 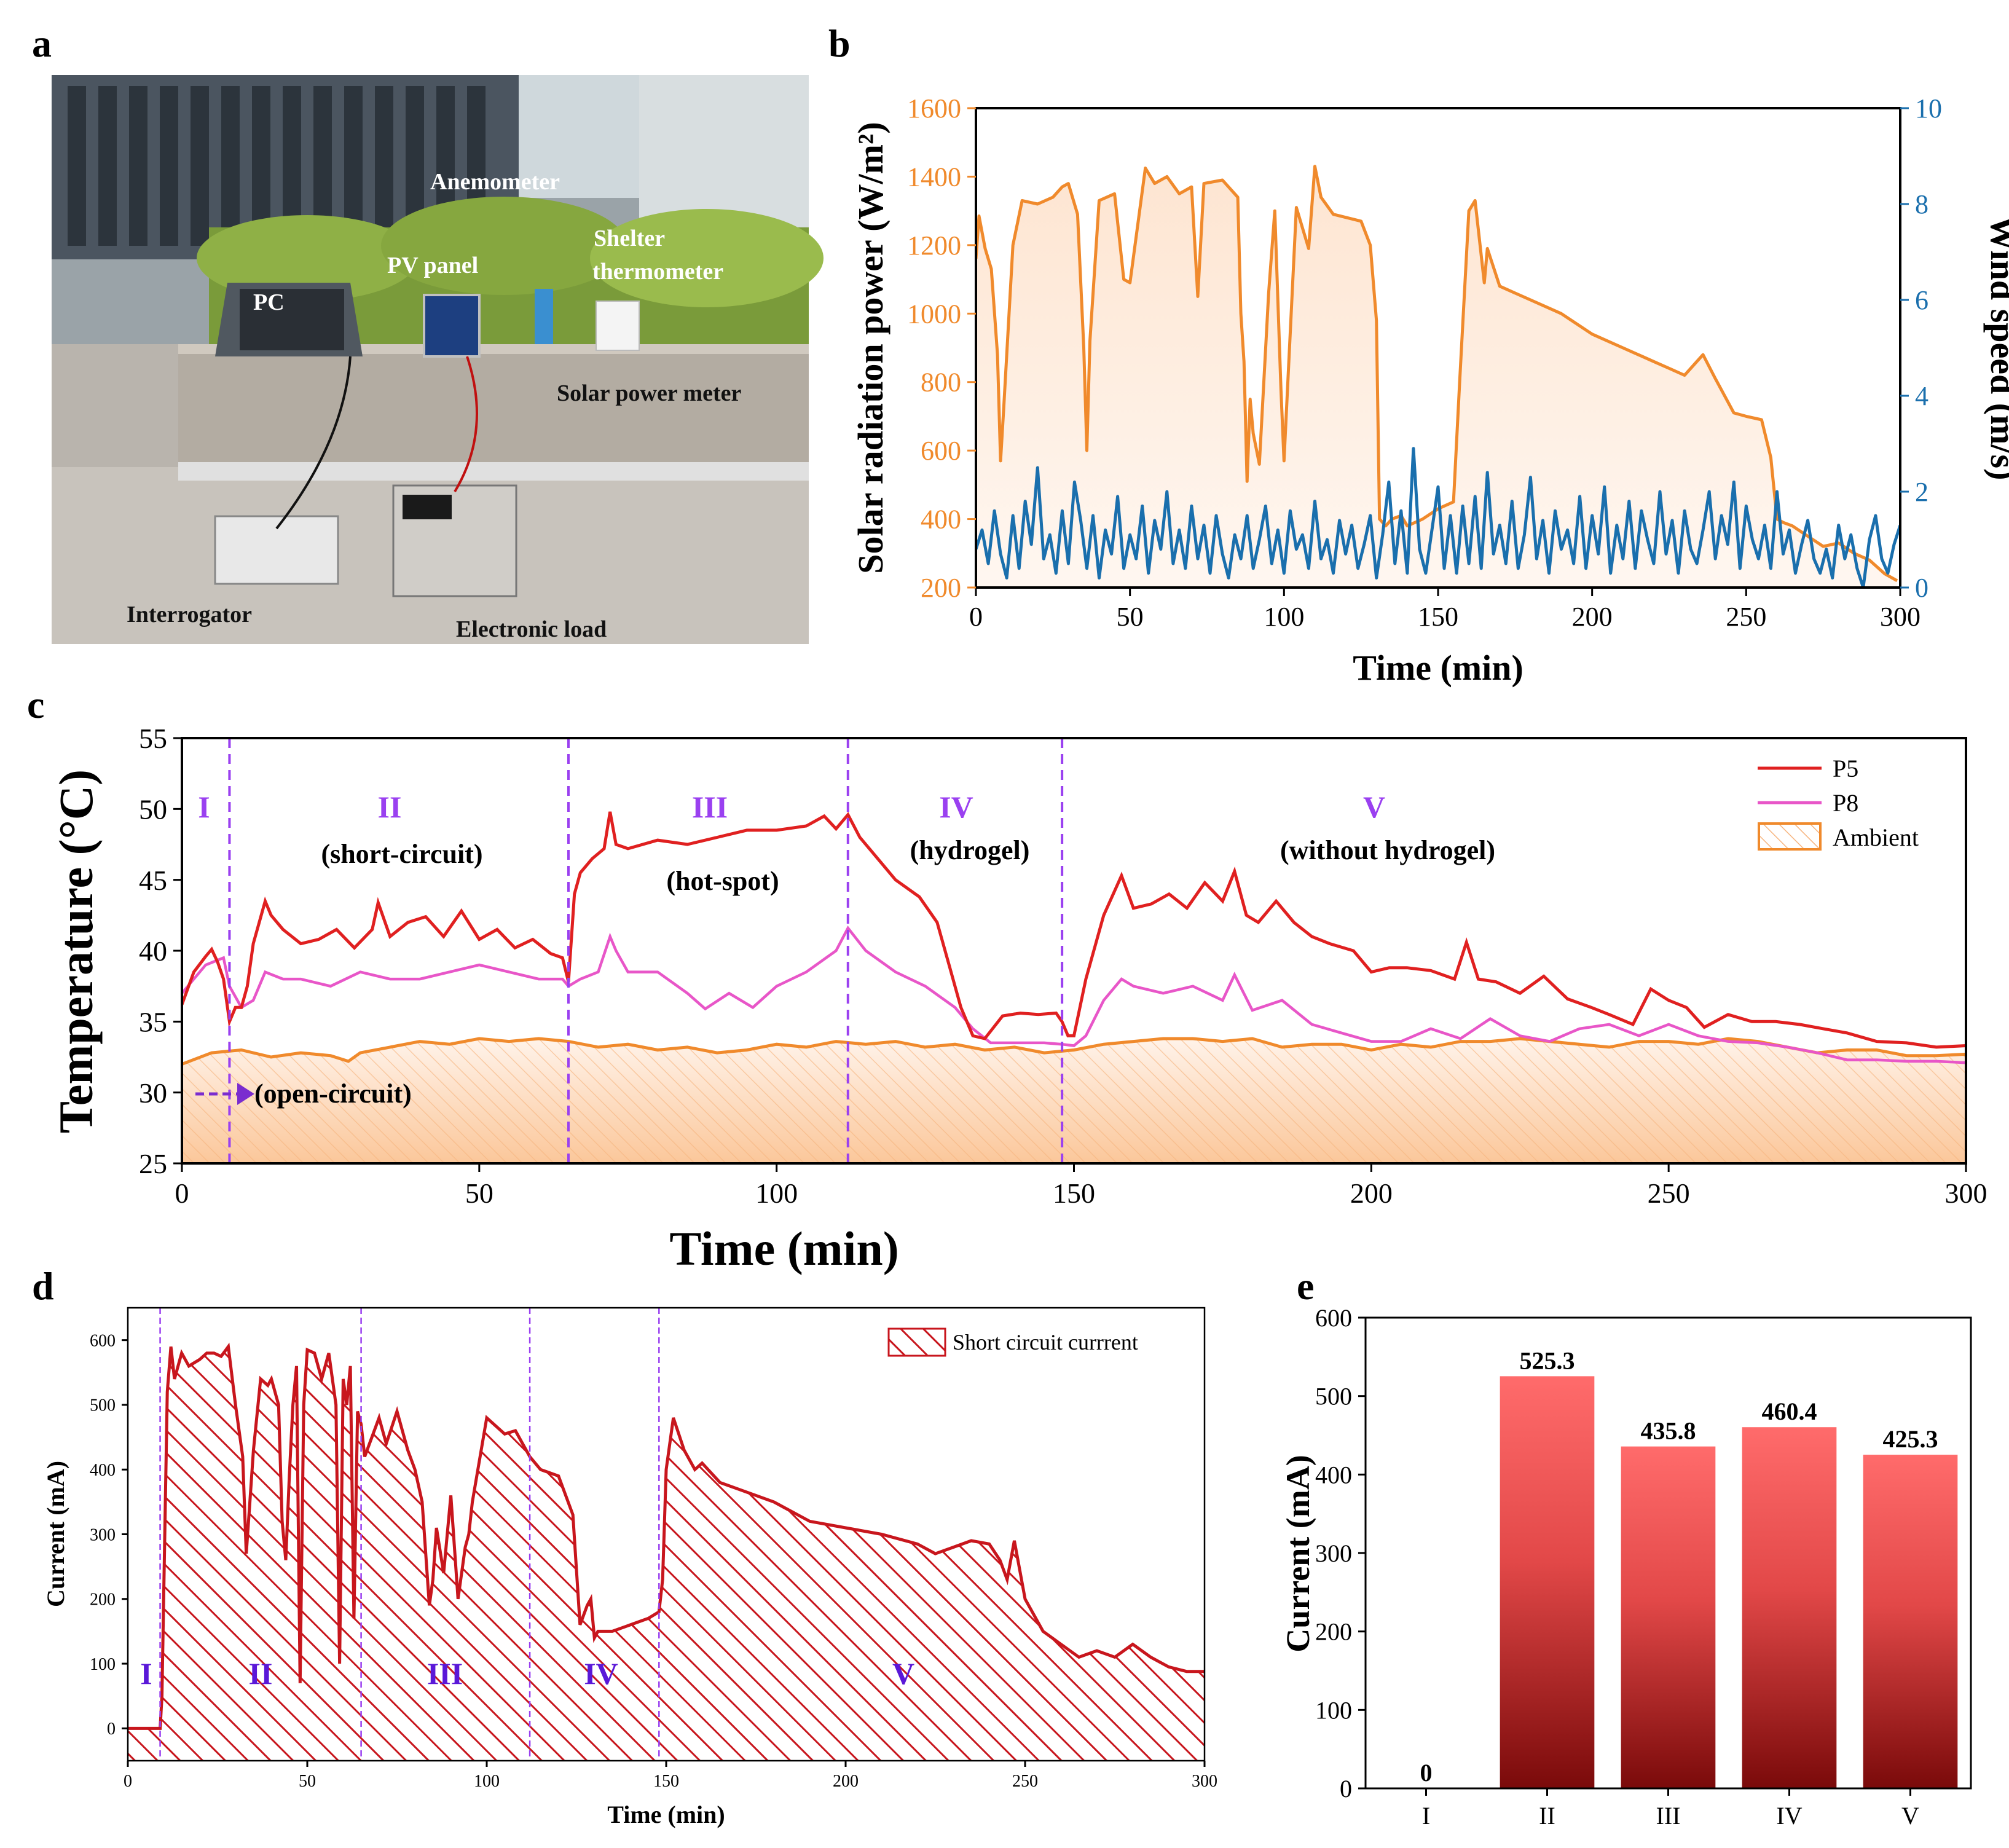 What do you see at coordinates (1333, 1710) in the screenshot?
I see `y-axis-e-tick-label: 100` at bounding box center [1333, 1710].